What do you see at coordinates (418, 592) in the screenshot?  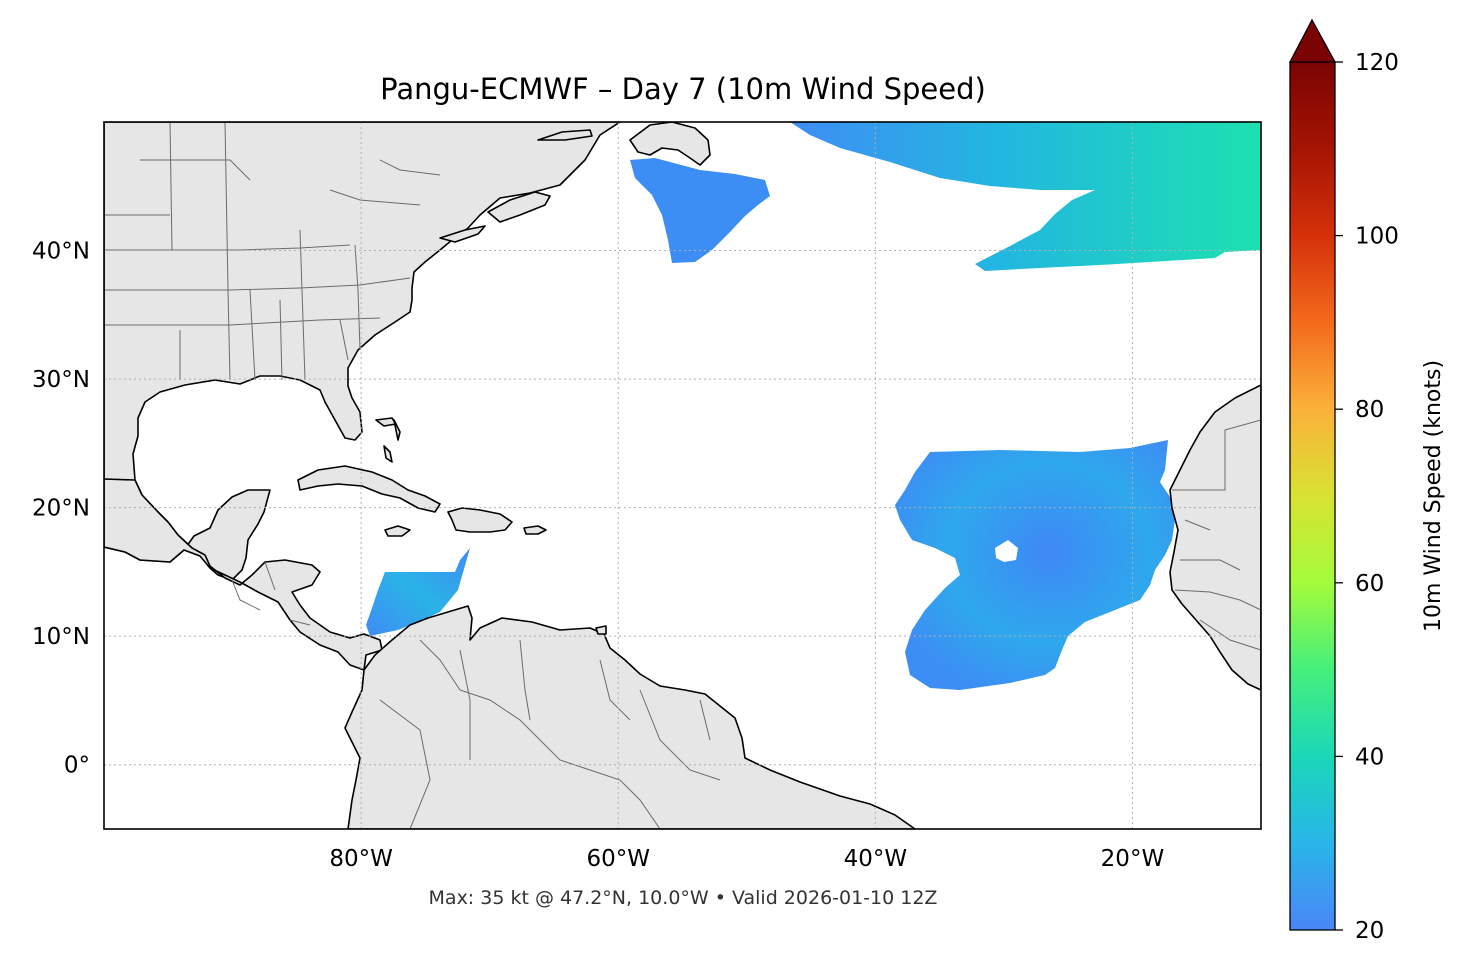 I see `wind-region-caribbean-patch` at bounding box center [418, 592].